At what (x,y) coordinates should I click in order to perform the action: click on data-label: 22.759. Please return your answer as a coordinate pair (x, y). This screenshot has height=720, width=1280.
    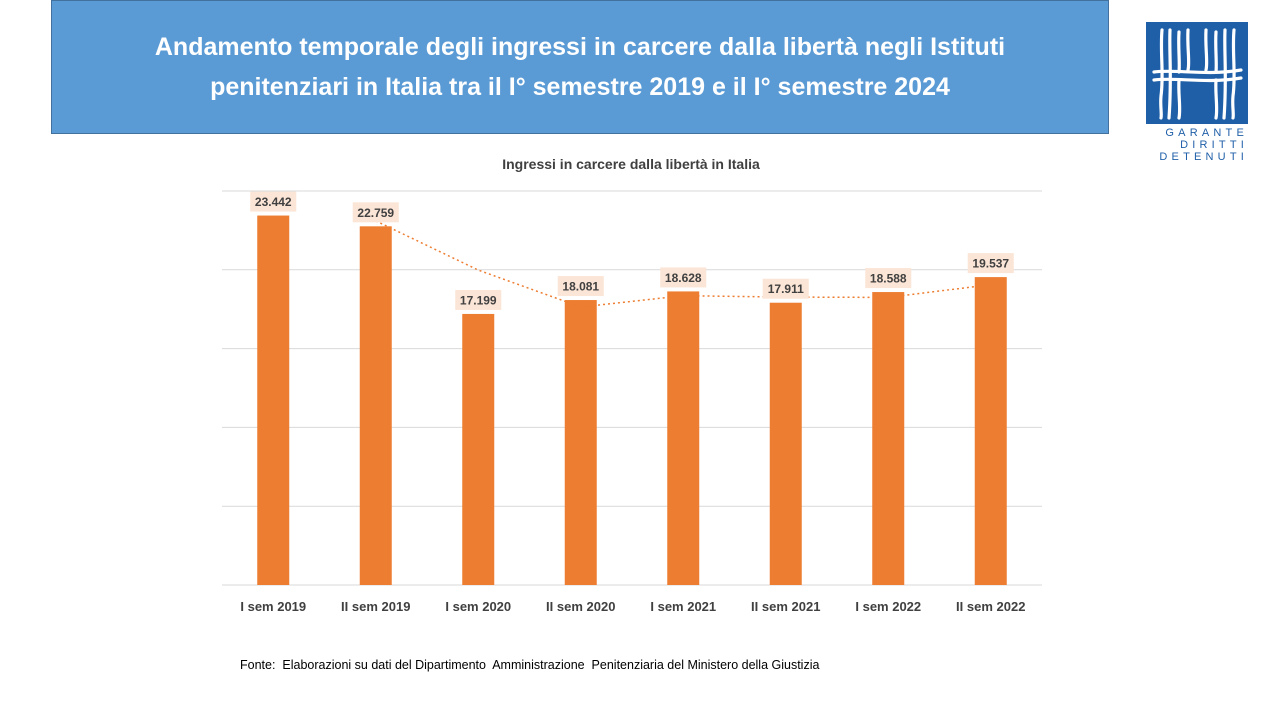
    Looking at the image, I should click on (375, 213).